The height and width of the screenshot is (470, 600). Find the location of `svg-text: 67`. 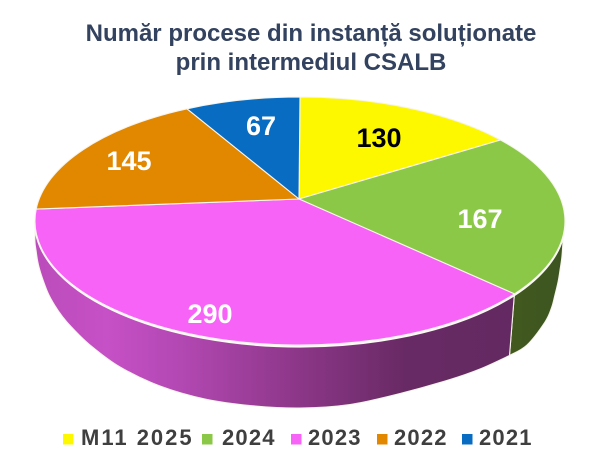

svg-text: 67 is located at coordinates (261, 126).